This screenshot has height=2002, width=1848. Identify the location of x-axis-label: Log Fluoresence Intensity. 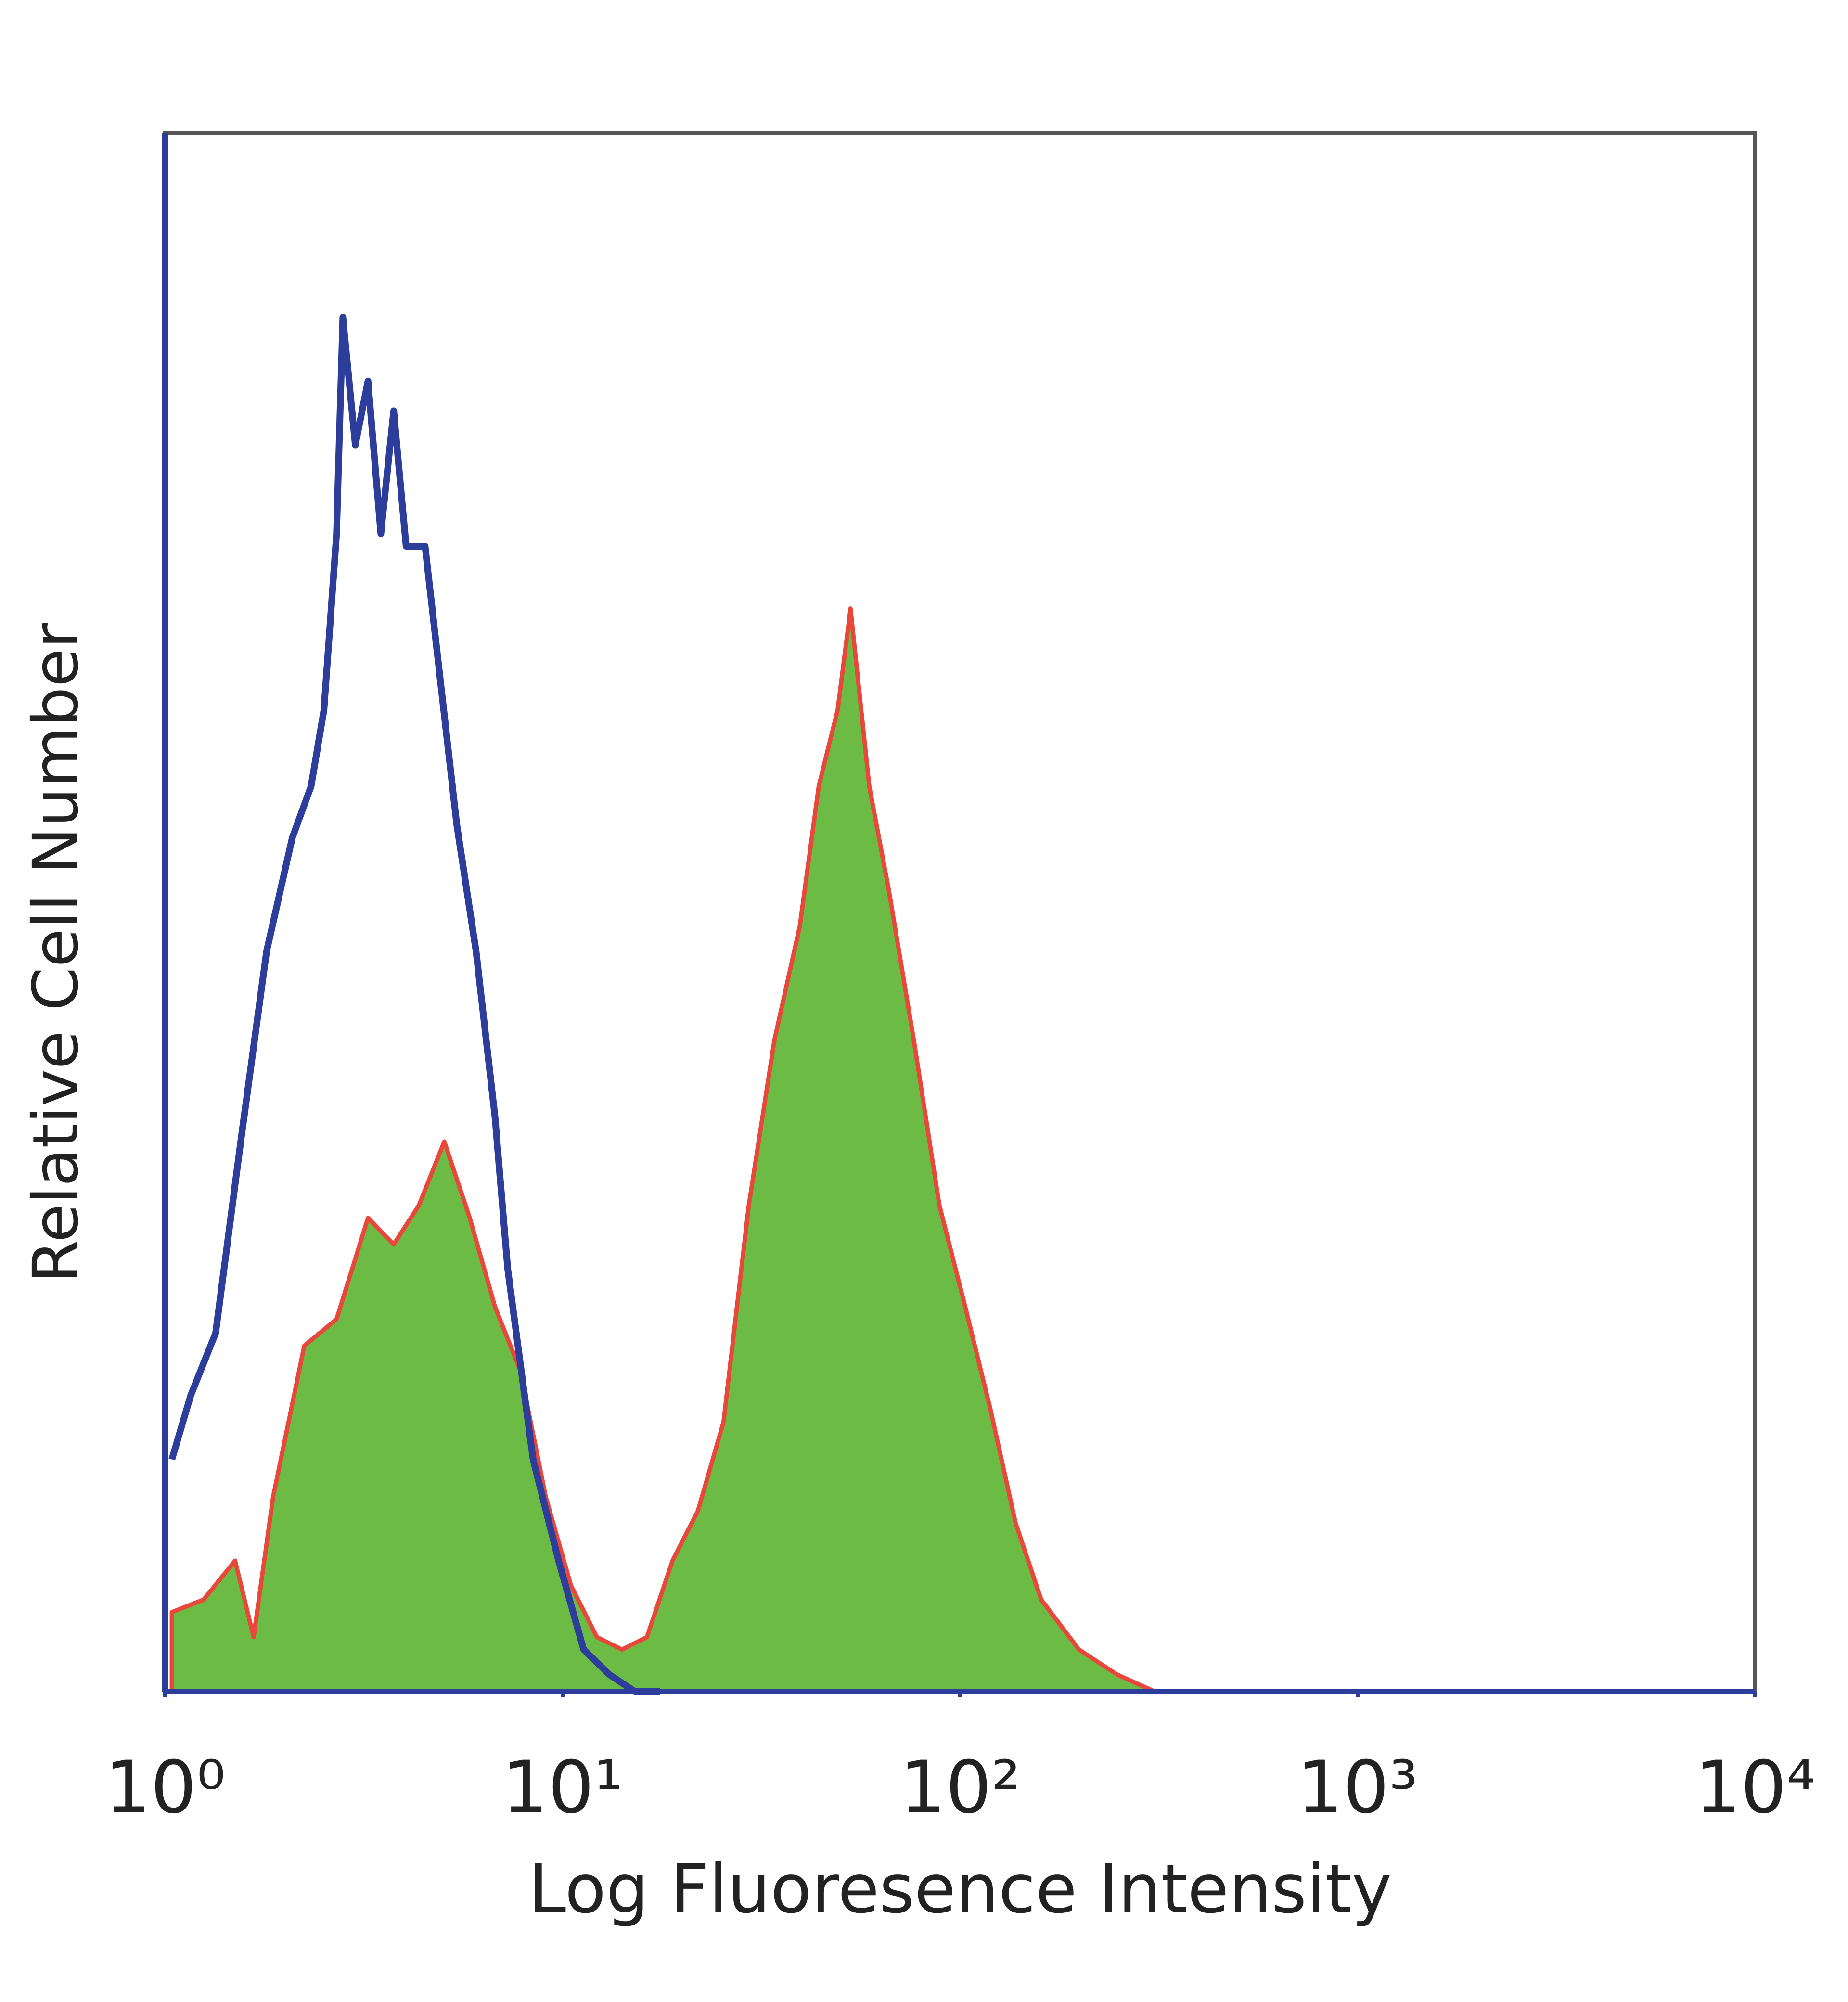
(960, 1889).